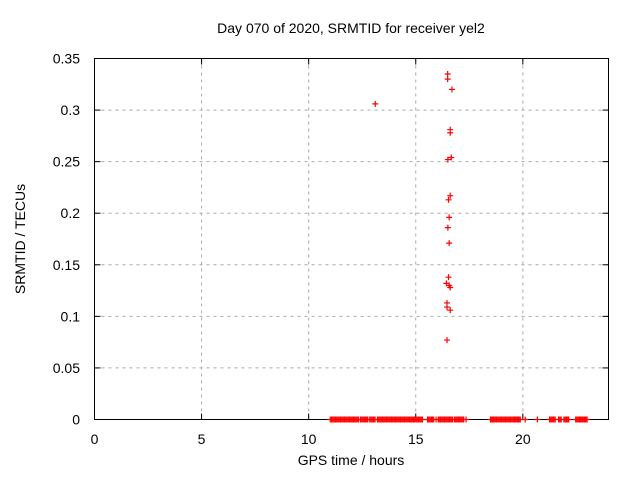 The width and height of the screenshot is (640, 480). Describe the element at coordinates (71, 110) in the screenshot. I see `y-tick-label: 0.3` at that location.